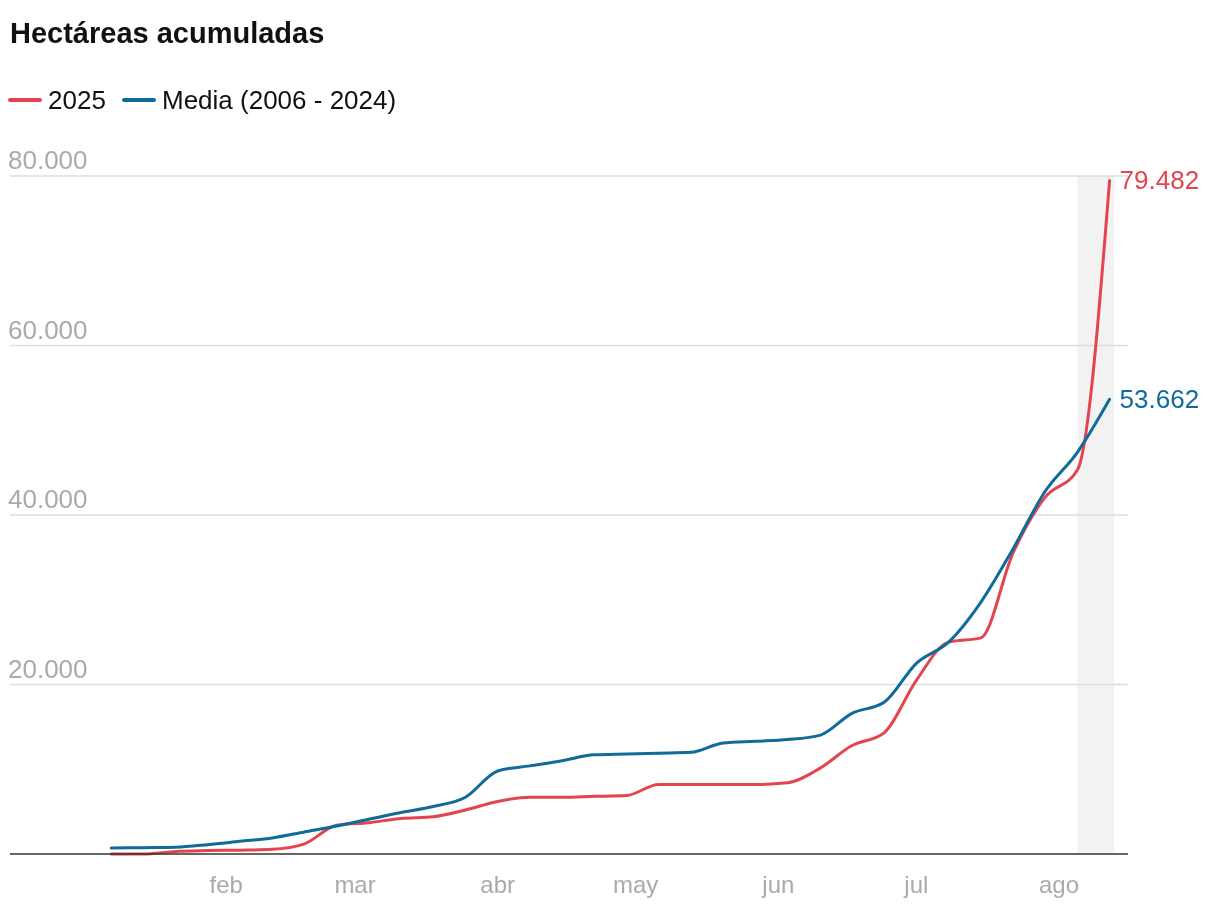  What do you see at coordinates (916, 884) in the screenshot?
I see `x-tick-label: jul` at bounding box center [916, 884].